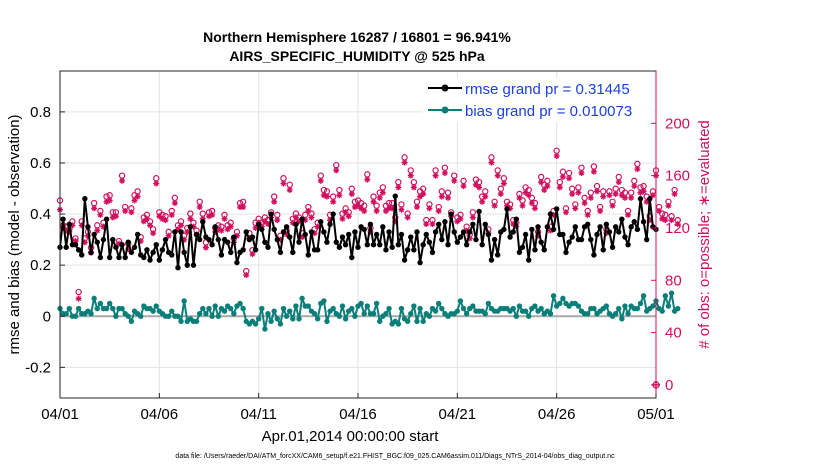 The image size is (830, 470). I want to click on y2-tick-label: 0, so click(669, 385).